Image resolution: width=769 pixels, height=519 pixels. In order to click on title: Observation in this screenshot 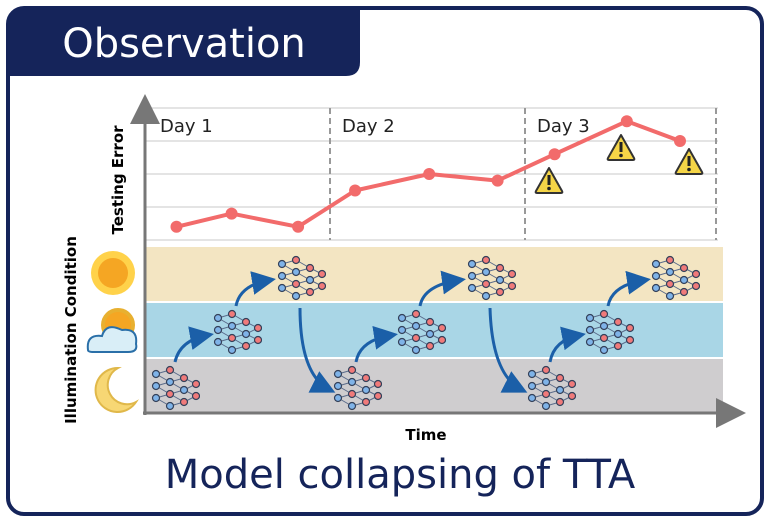, I will do `click(184, 44)`.